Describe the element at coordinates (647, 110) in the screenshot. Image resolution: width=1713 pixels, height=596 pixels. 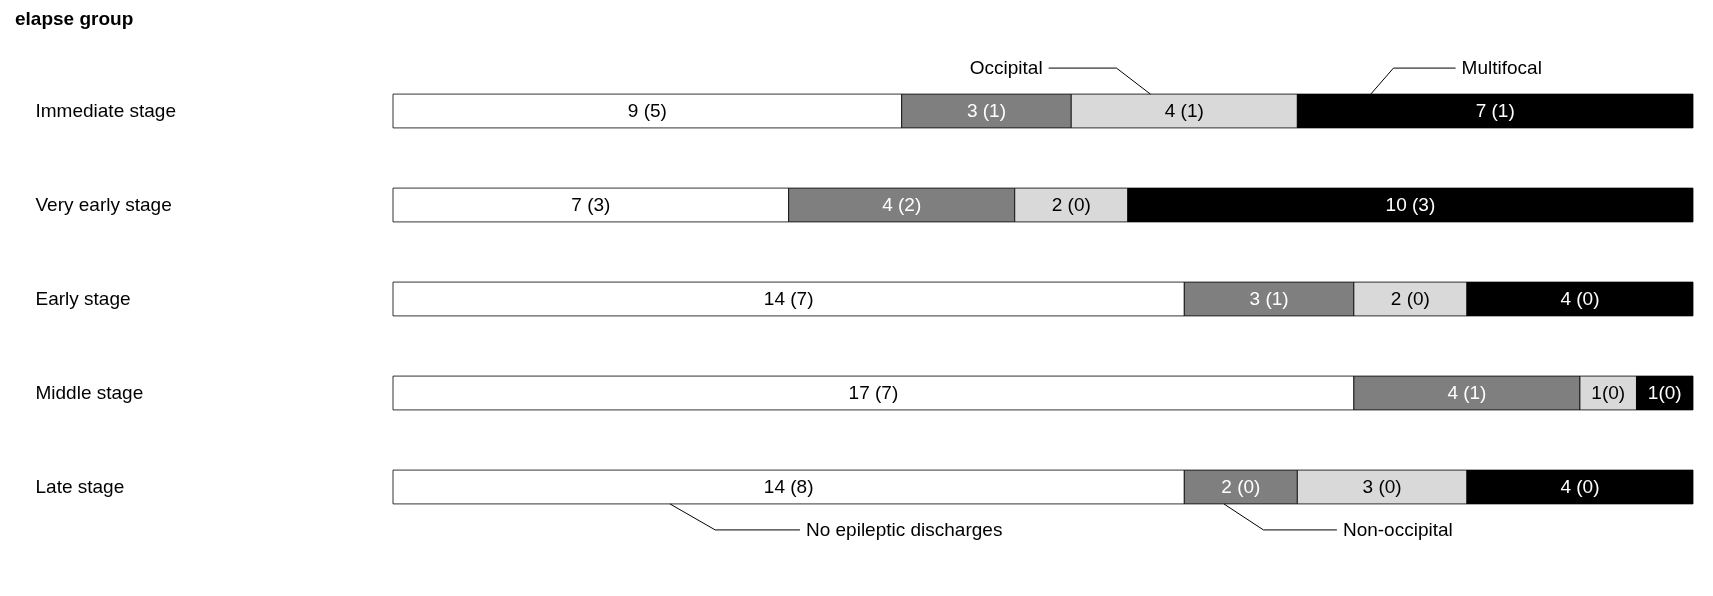
I see `data-label: 9 (5)` at that location.